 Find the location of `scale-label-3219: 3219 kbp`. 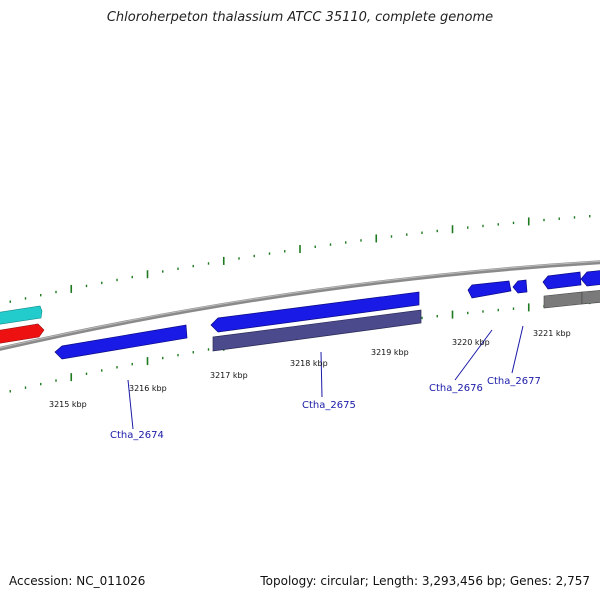

scale-label-3219: 3219 kbp is located at coordinates (390, 352).